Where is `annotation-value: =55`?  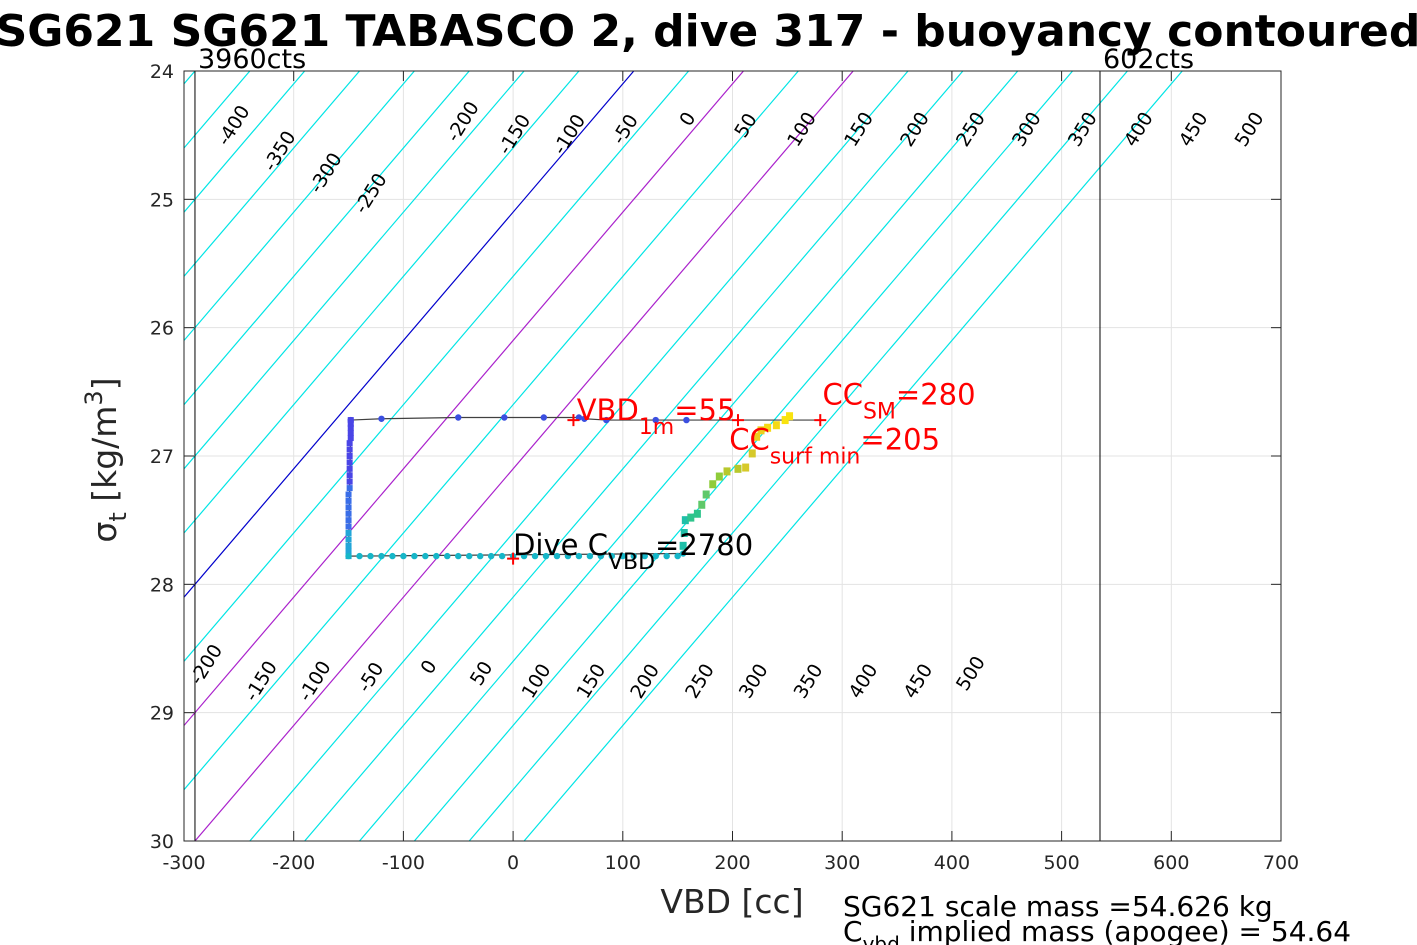 annotation-value: =55 is located at coordinates (704, 410).